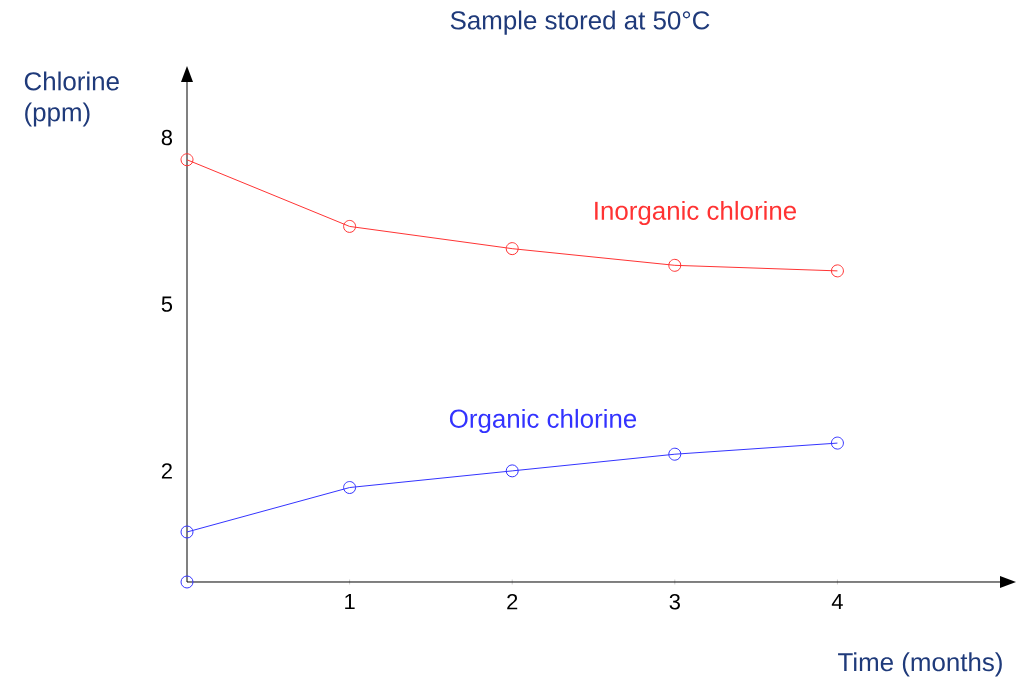 Image resolution: width=1033 pixels, height=682 pixels. What do you see at coordinates (167, 304) in the screenshot?
I see `y-tick-label: 5` at bounding box center [167, 304].